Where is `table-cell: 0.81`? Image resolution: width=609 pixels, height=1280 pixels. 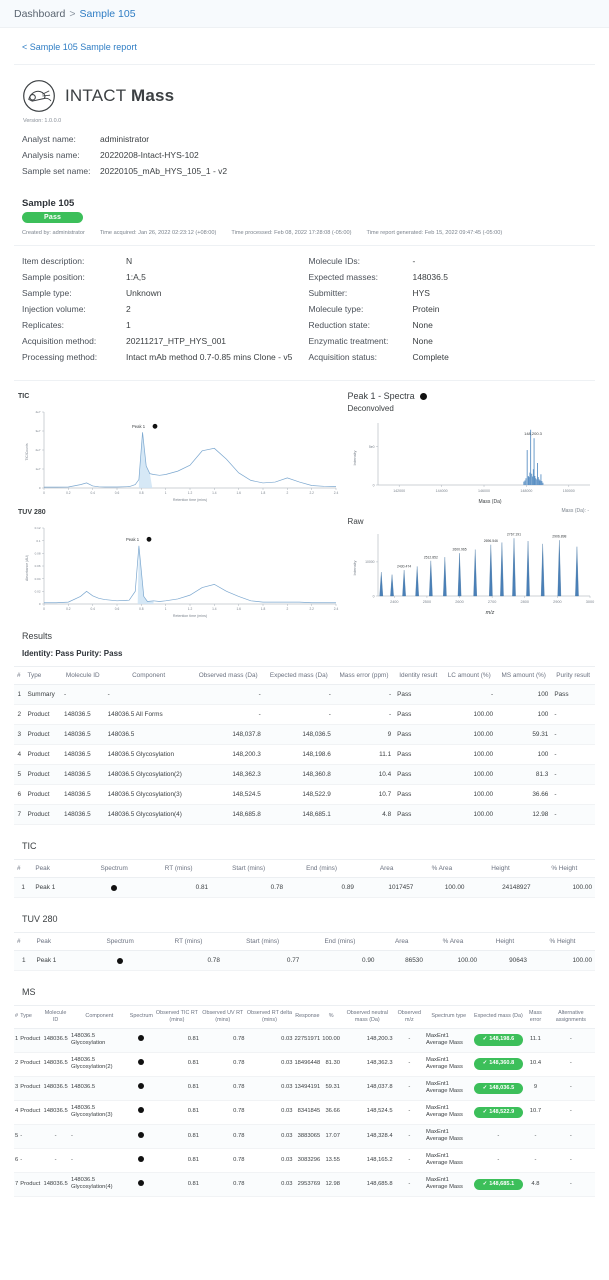
table-cell: 0.81 is located at coordinates (176, 1184).